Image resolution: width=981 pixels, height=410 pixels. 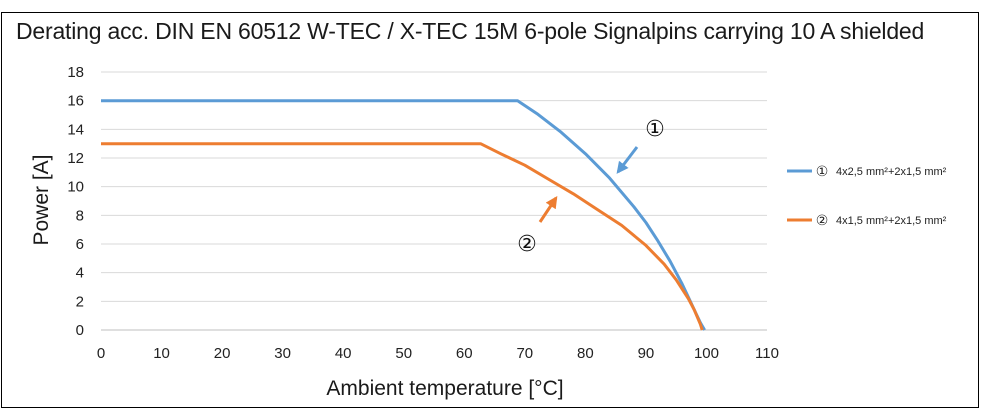 What do you see at coordinates (343, 353) in the screenshot?
I see `x-tick-label: 40` at bounding box center [343, 353].